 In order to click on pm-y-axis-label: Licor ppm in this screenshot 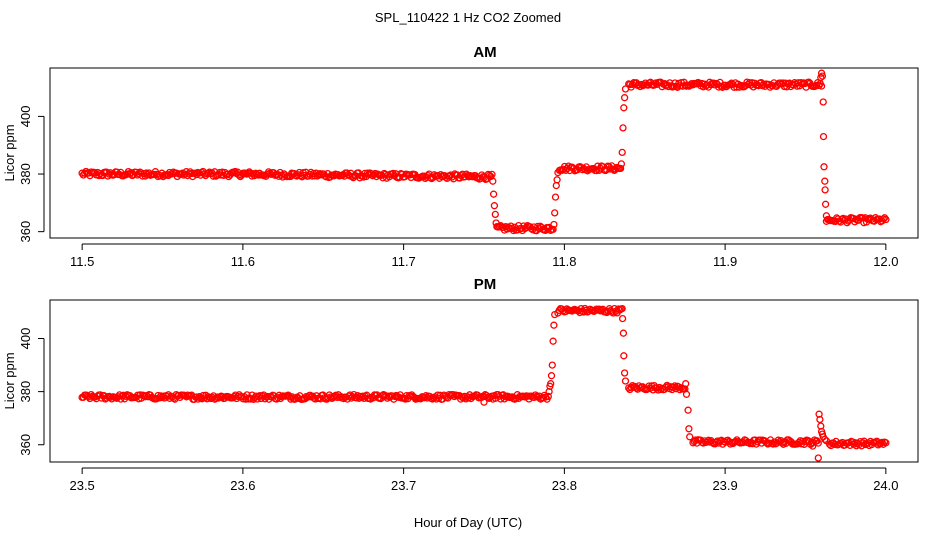, I will do `click(9, 380)`.